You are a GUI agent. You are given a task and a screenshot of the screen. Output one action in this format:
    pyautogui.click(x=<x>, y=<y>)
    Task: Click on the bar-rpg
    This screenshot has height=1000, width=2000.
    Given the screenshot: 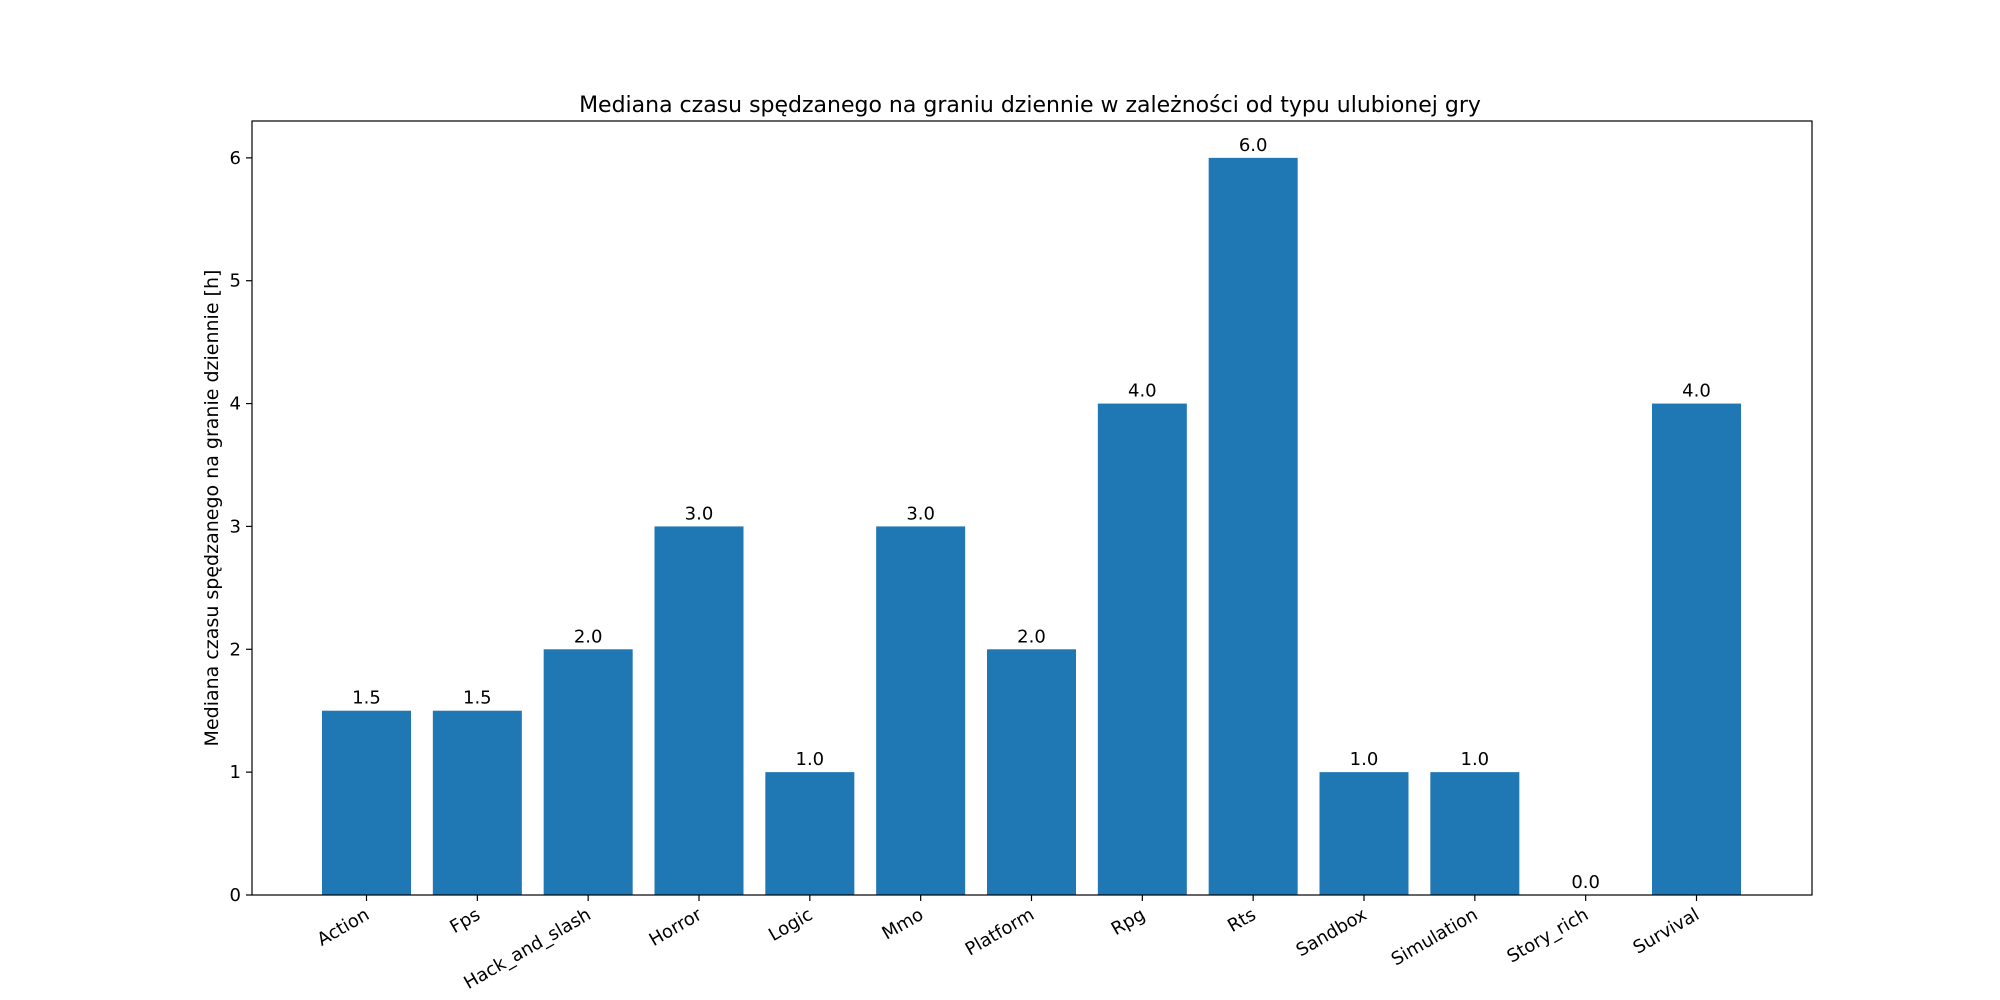 What is the action you would take?
    pyautogui.click(x=1142, y=649)
    